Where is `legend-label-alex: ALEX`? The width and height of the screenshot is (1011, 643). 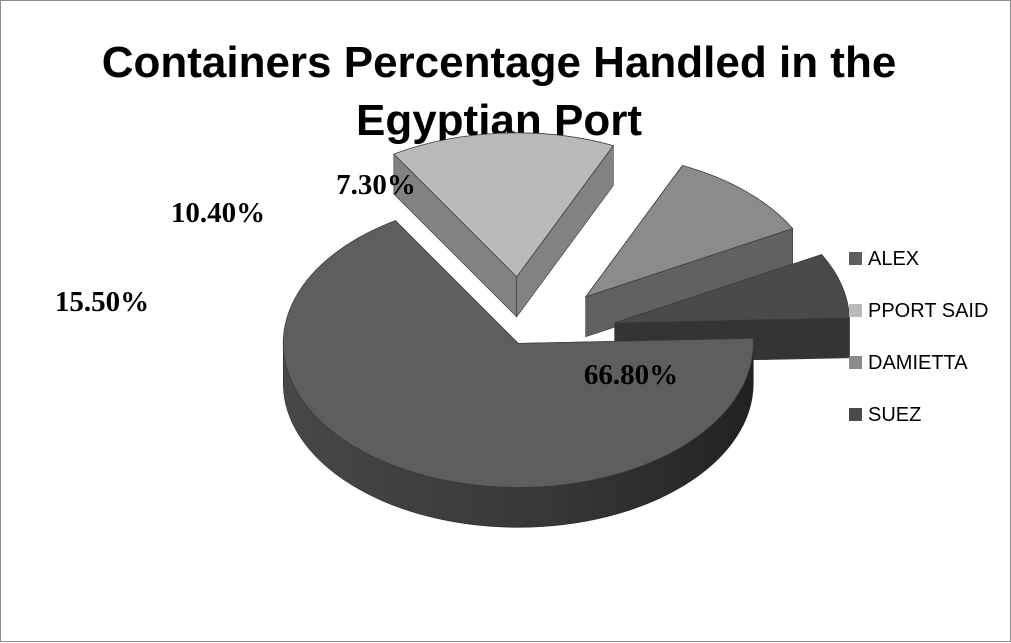
legend-label-alex: ALEX is located at coordinates (893, 259).